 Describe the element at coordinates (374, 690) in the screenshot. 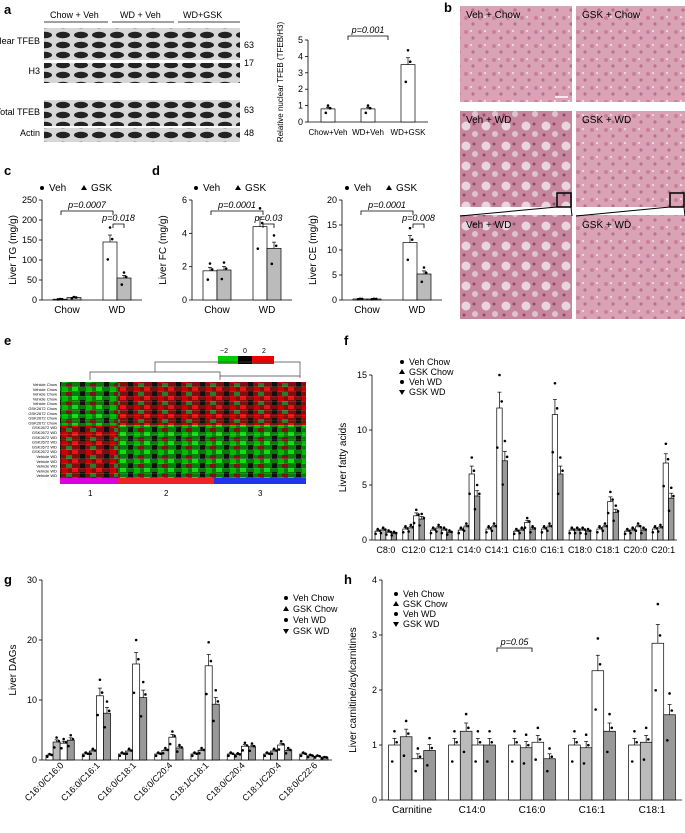

I see `y-tick-label: 2` at that location.